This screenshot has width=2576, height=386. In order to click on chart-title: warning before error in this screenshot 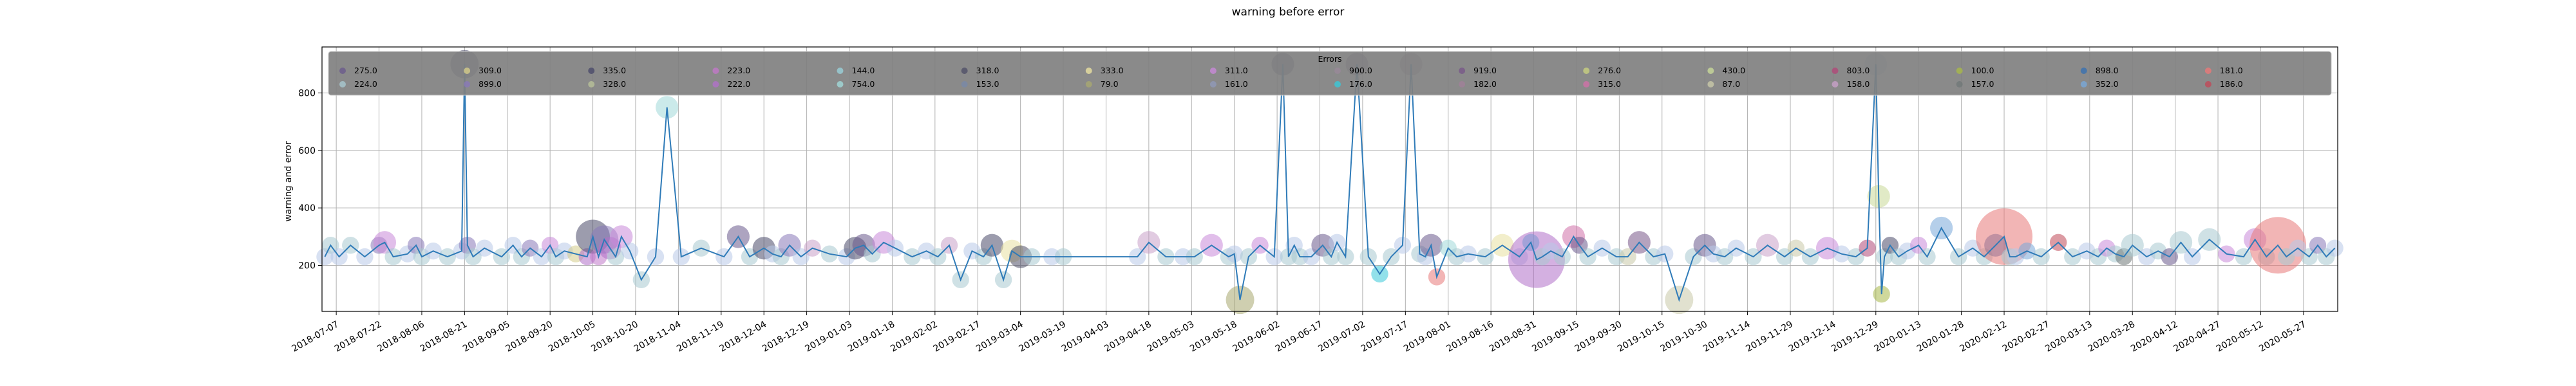, I will do `click(1288, 12)`.